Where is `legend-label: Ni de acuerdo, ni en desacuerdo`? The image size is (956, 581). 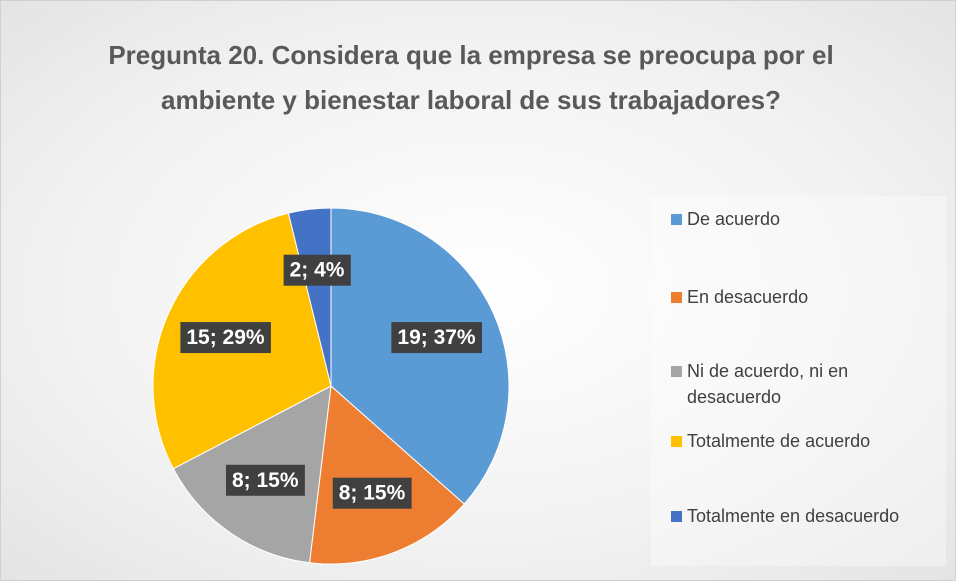
legend-label: Ni de acuerdo, ni en desacuerdo is located at coordinates (768, 384).